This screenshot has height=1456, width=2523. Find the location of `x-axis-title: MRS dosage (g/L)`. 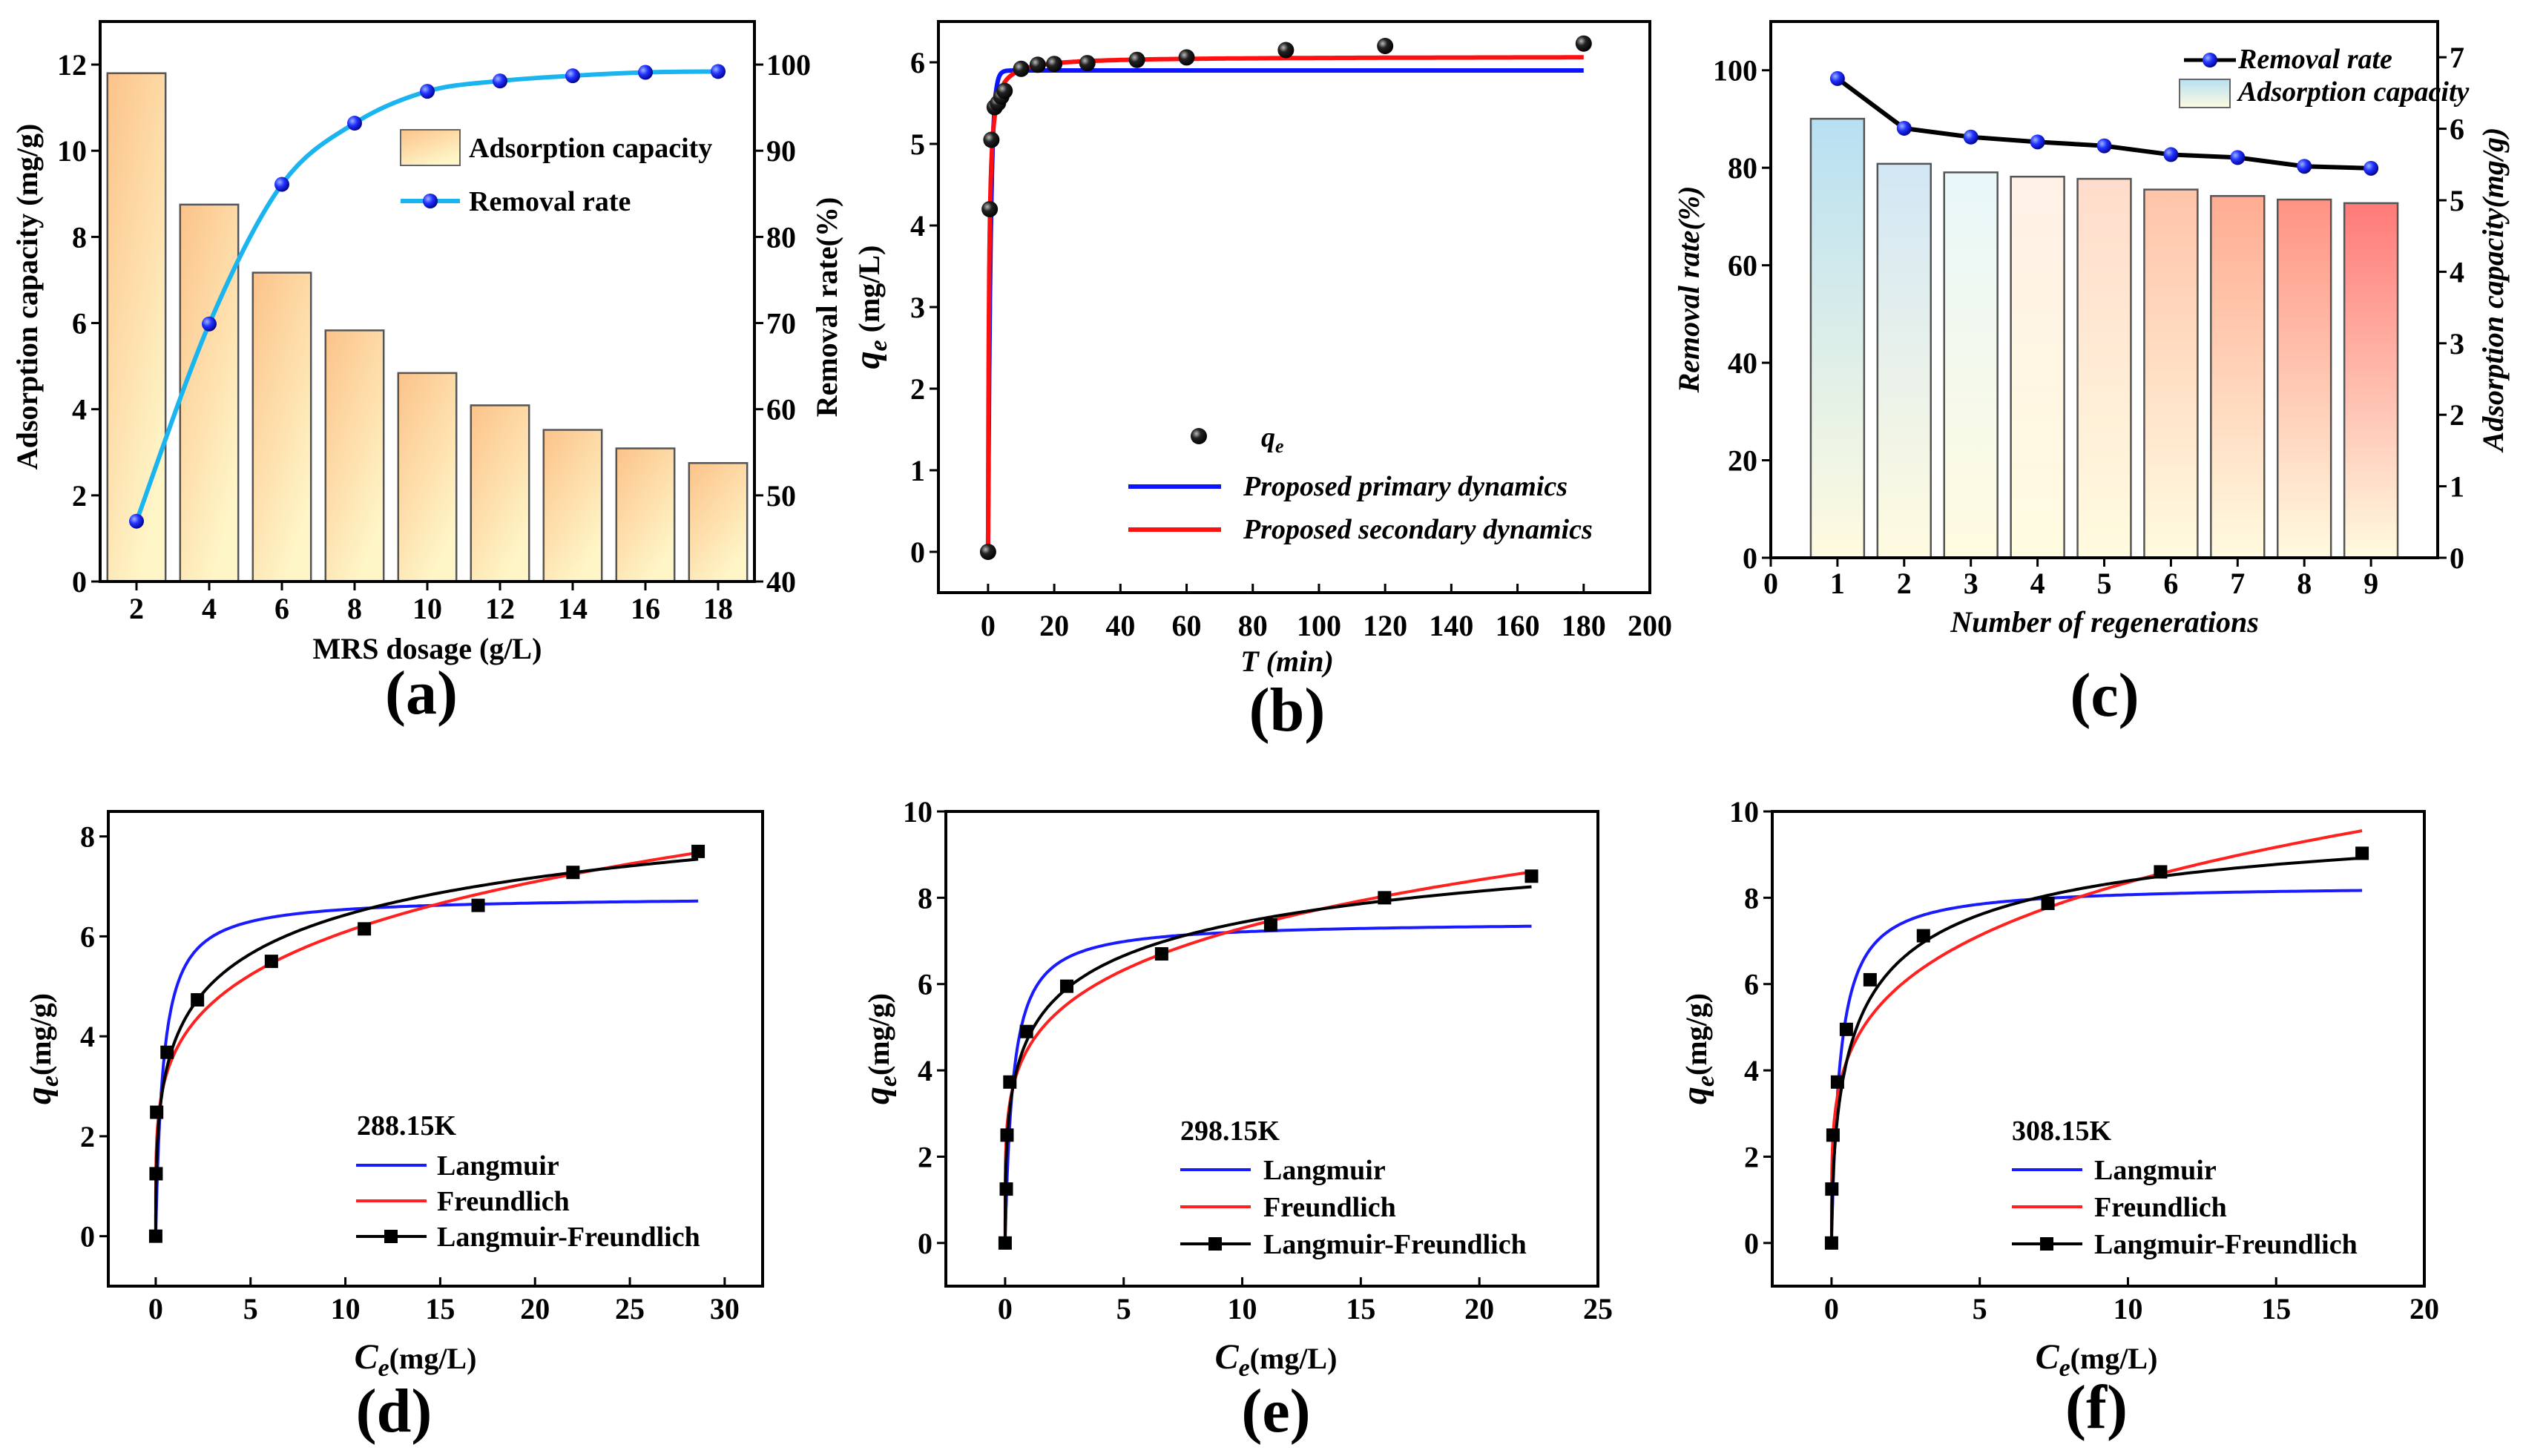

x-axis-title: MRS dosage (g/L) is located at coordinates (427, 648).